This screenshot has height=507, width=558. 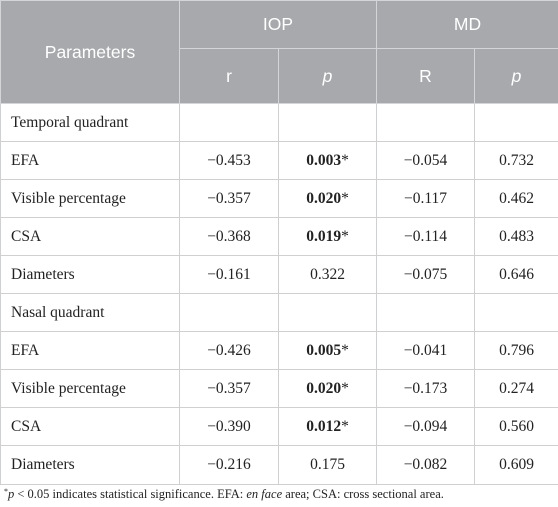 I want to click on md-p-value: 0.560, so click(x=516, y=426).